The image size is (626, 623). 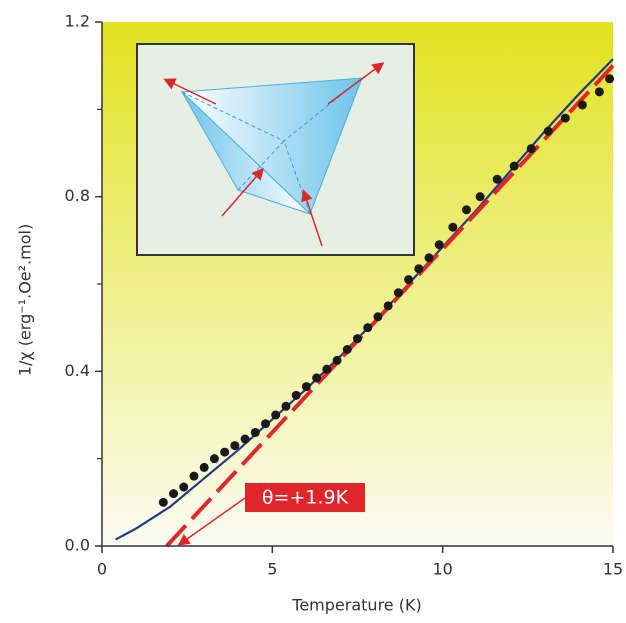 I want to click on x-axis-label: Temperature (K), so click(x=356, y=605).